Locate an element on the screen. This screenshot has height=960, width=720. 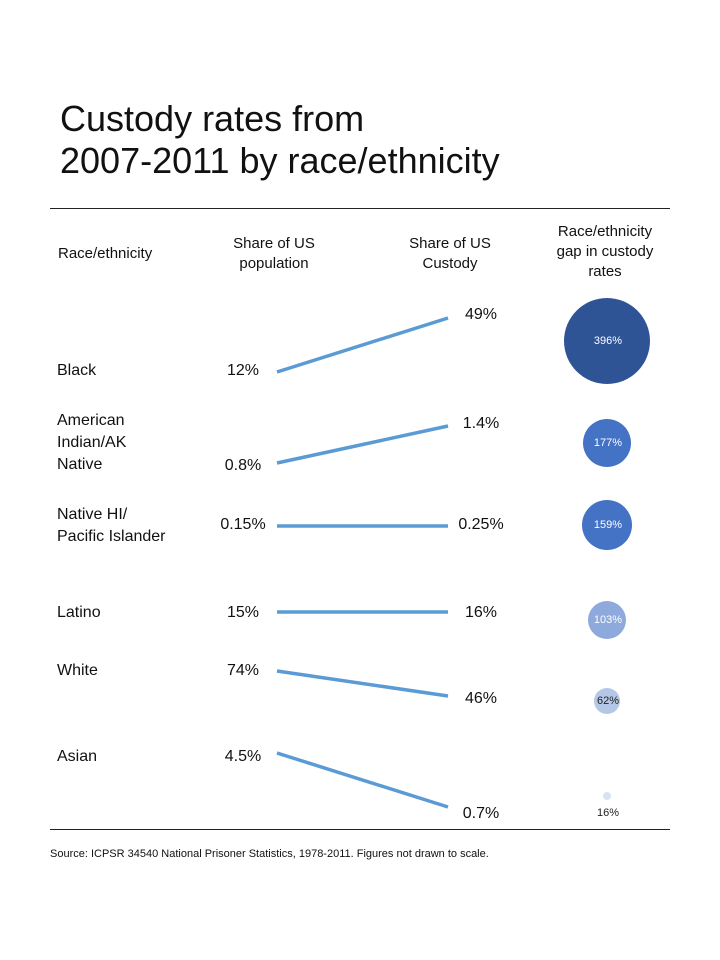
population-share-label: 74% is located at coordinates (243, 670).